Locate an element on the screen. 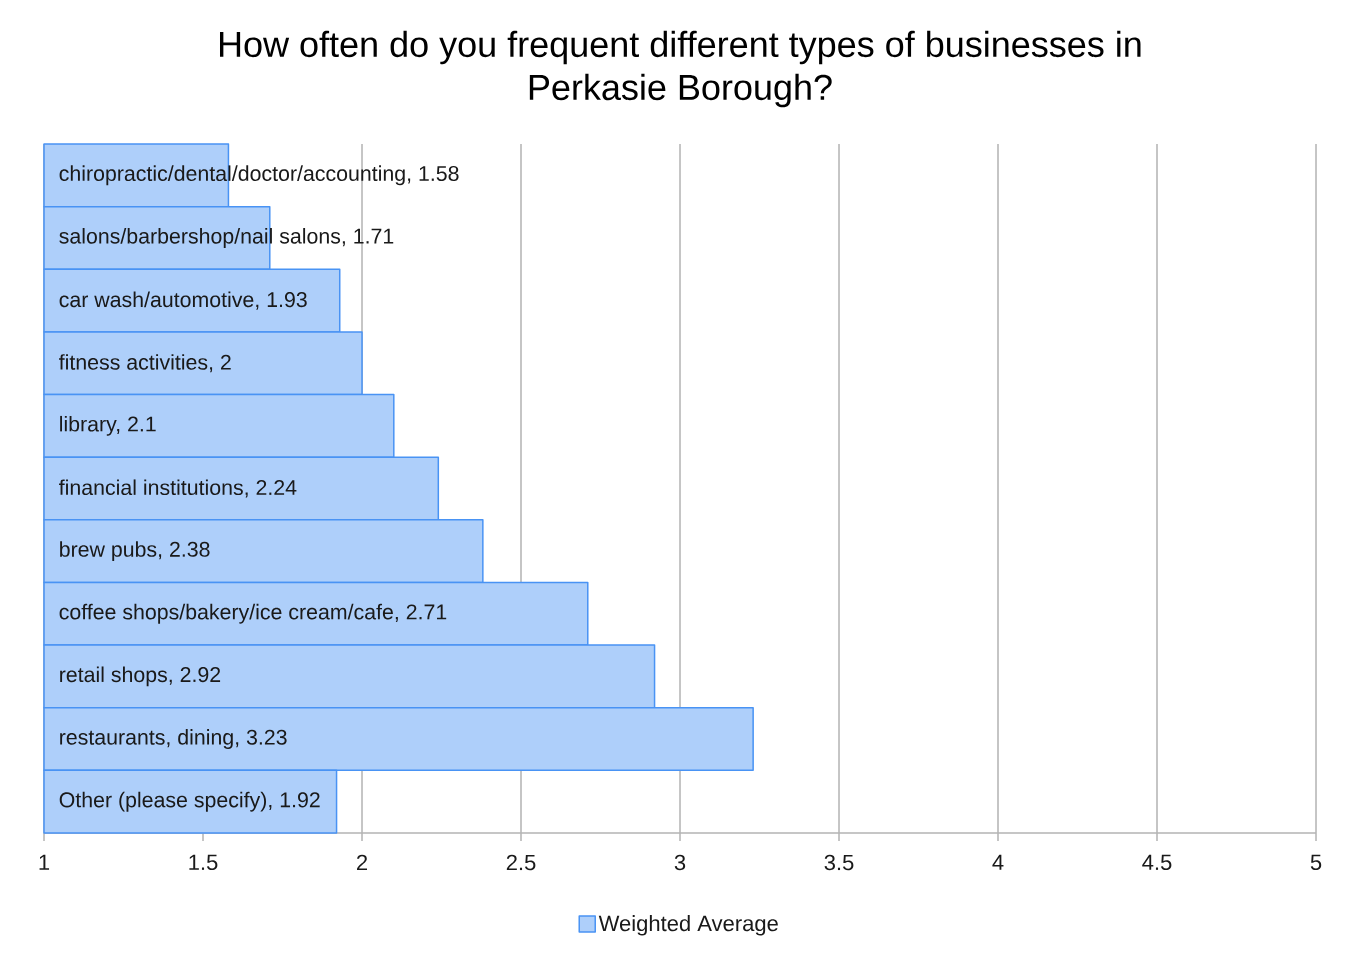 Image resolution: width=1354 pixels, height=959 pixels. data-label: restaurants, dining, 3.23 is located at coordinates (173, 739).